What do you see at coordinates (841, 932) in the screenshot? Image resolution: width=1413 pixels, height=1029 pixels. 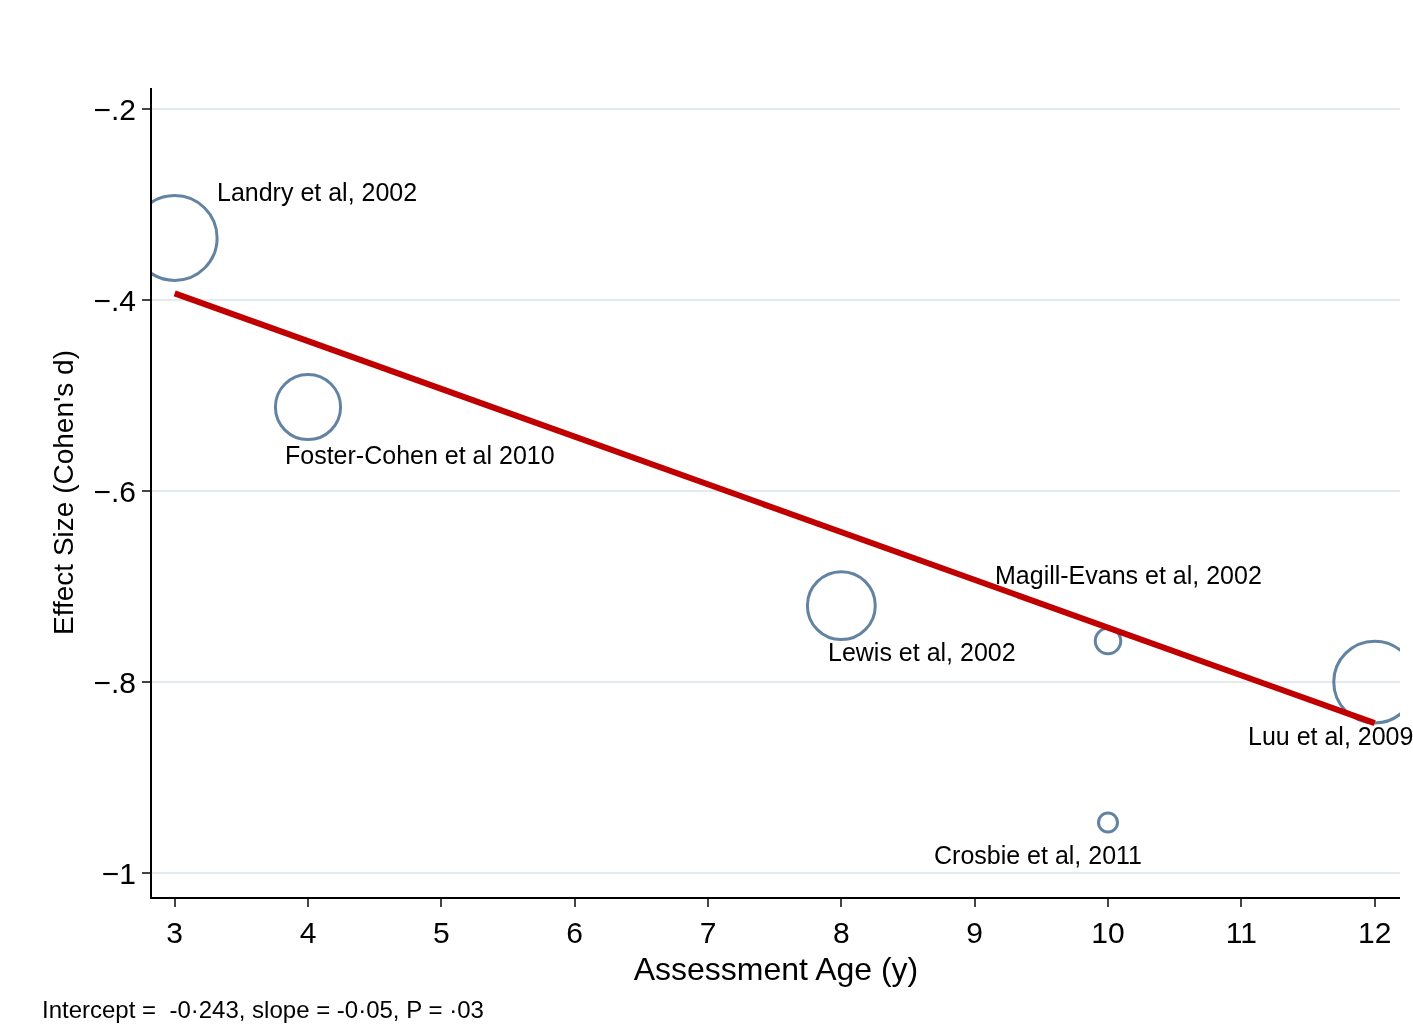 I see `x-tick-label: 8` at bounding box center [841, 932].